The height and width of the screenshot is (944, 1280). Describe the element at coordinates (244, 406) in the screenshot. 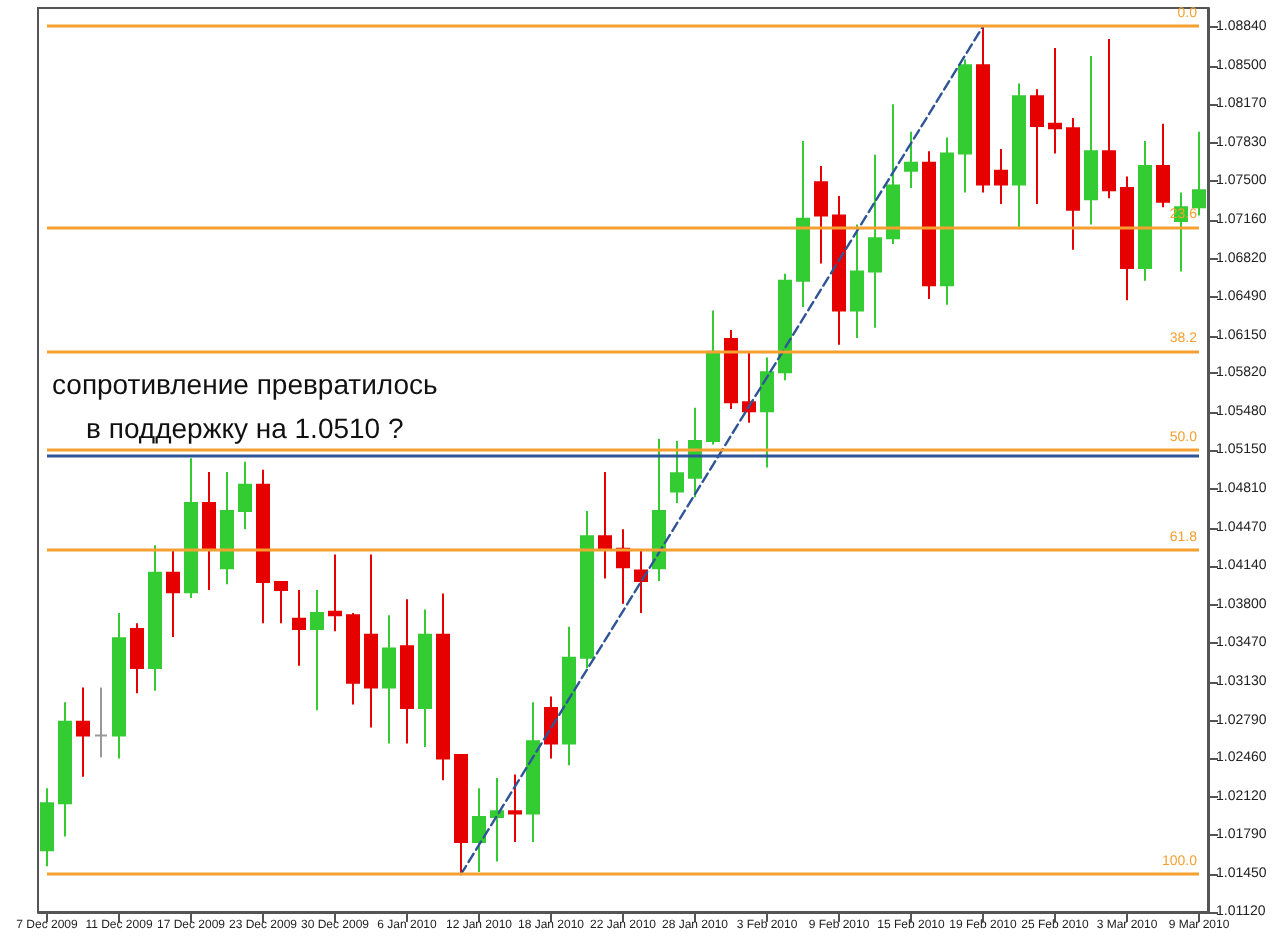

I see `annotation: сопротивление превратилось в поддержку на 1.0510 ?` at that location.